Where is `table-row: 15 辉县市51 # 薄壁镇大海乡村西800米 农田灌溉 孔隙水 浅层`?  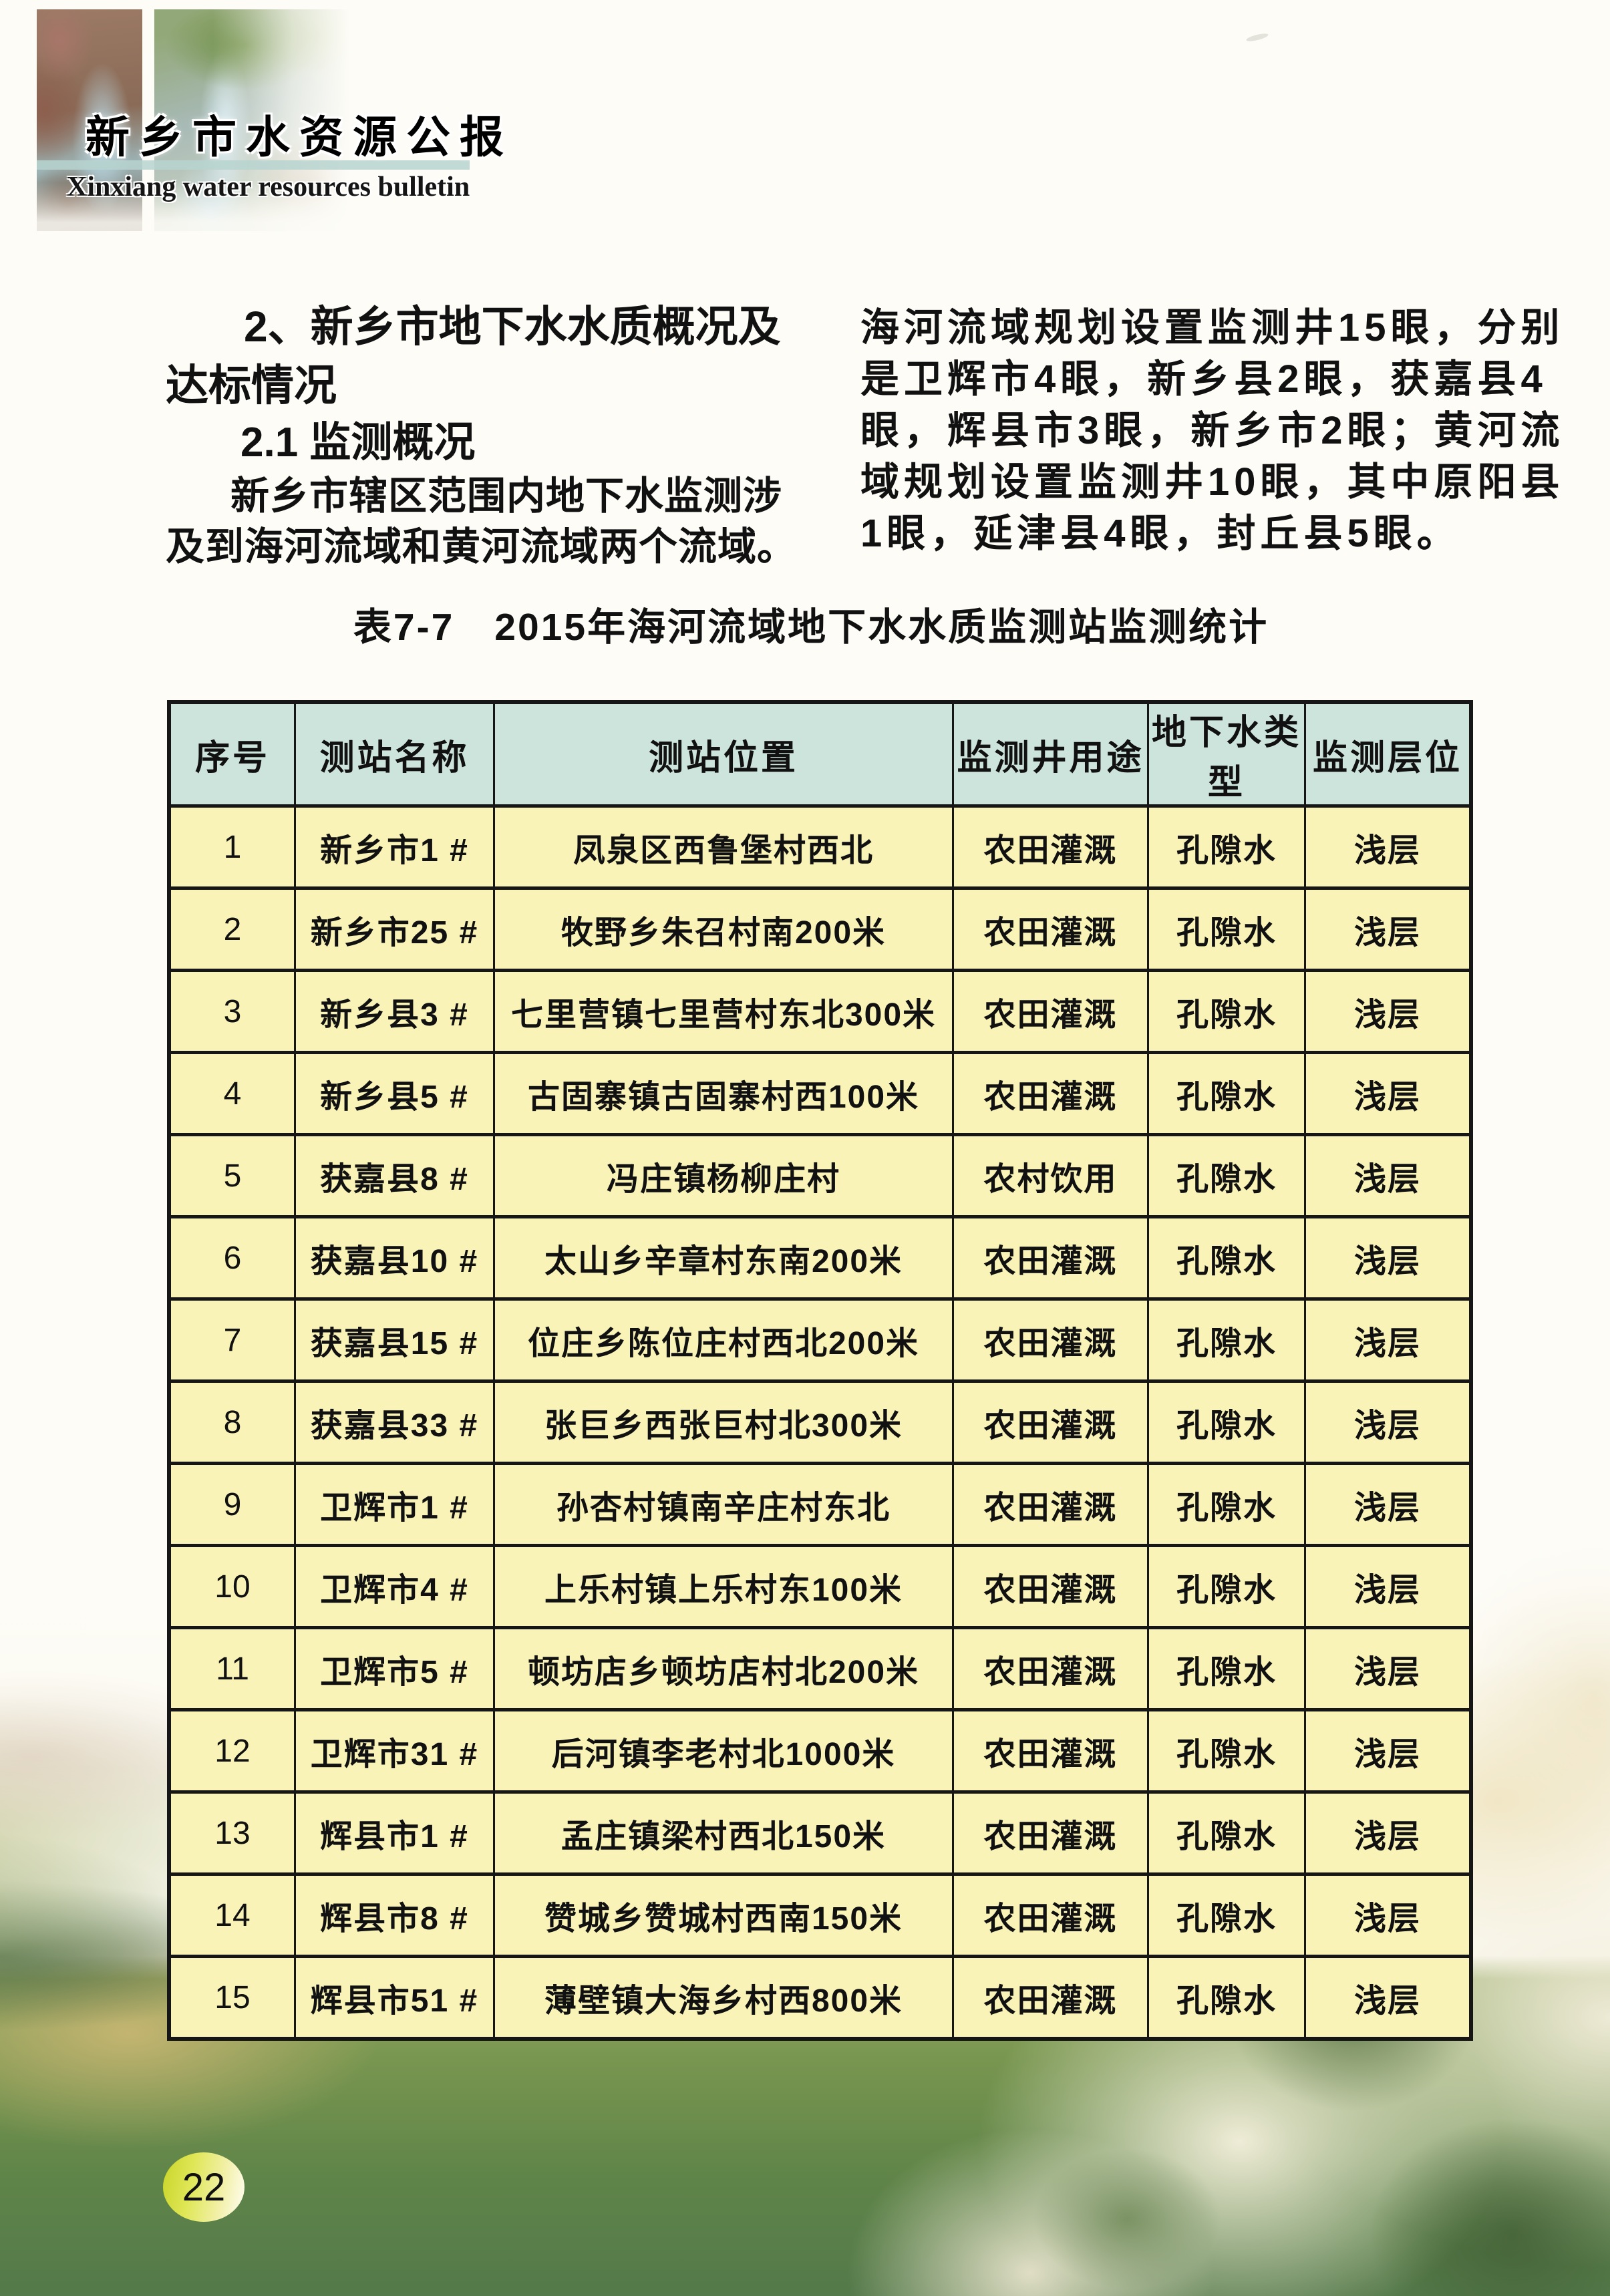
table-row: 15 辉县市51 # 薄壁镇大海乡村西800米 农田灌溉 孔隙水 浅层 is located at coordinates (820, 1998).